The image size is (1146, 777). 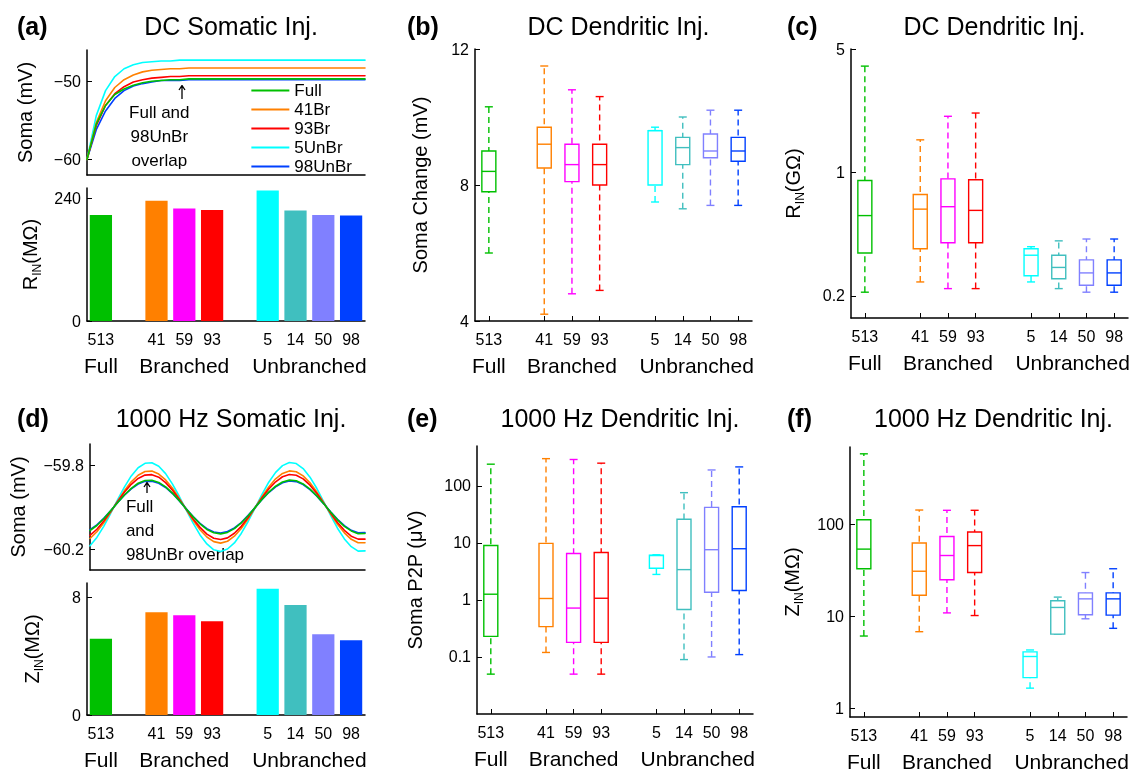 What do you see at coordinates (312, 109) in the screenshot?
I see `legend-label: 41Br` at bounding box center [312, 109].